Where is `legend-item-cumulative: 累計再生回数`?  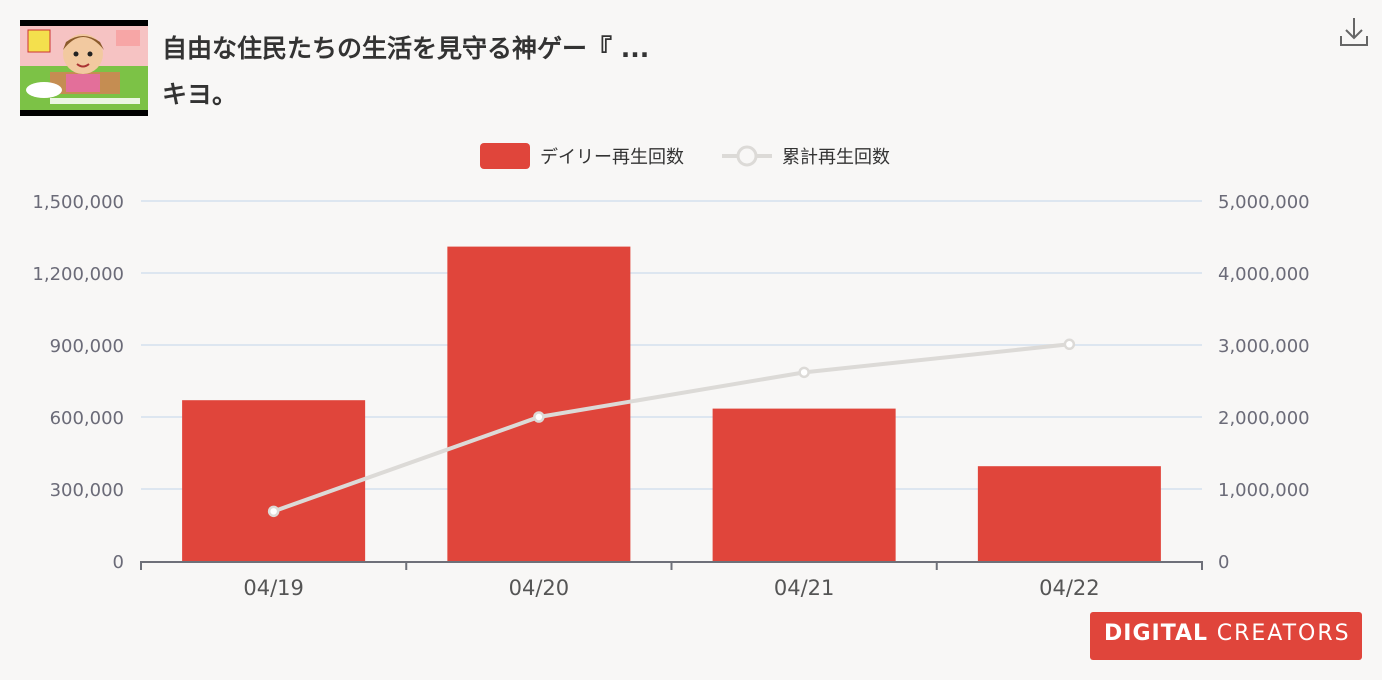 legend-item-cumulative: 累計再生回数 is located at coordinates (822, 155).